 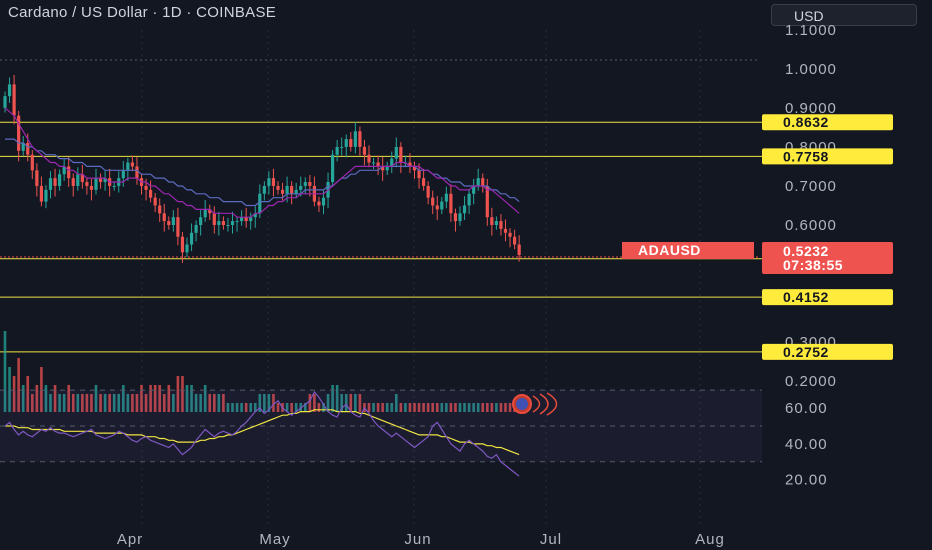 What do you see at coordinates (813, 265) in the screenshot?
I see `countdown-timer: 07:38:55` at bounding box center [813, 265].